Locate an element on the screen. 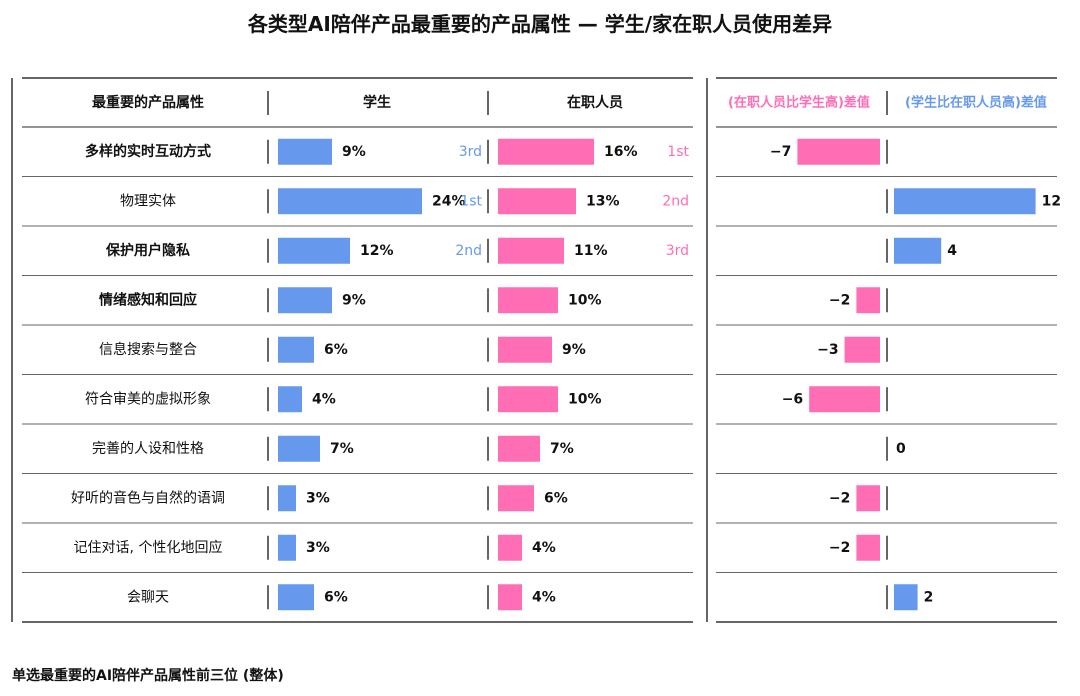  attribute-label: 好听的音色与自然的语调 is located at coordinates (148, 497).